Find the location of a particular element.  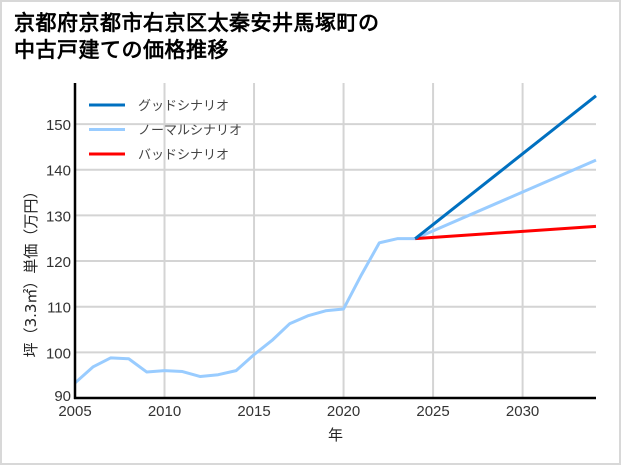

legend-label-2: バッドシナリオ is located at coordinates (183, 155).